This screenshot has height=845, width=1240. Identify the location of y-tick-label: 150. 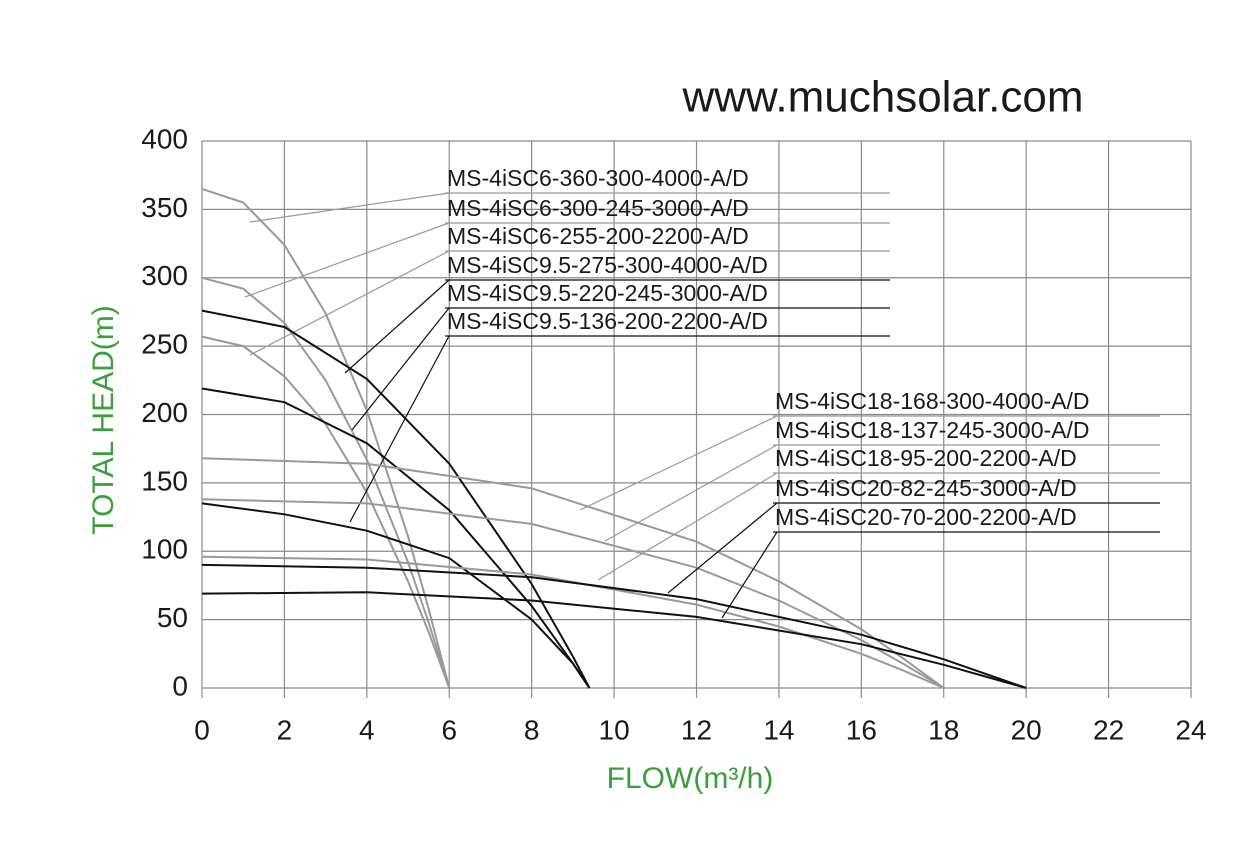
(164, 480).